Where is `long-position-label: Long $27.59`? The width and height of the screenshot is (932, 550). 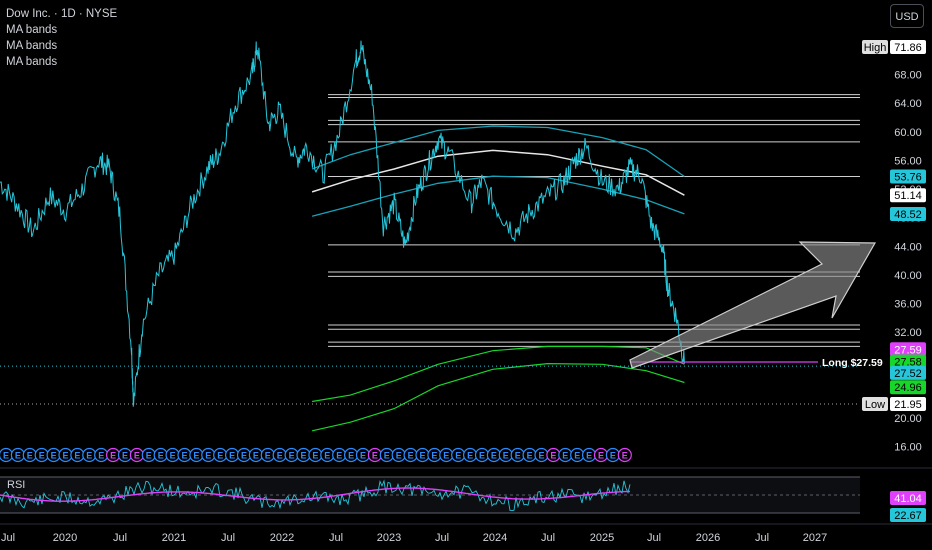
long-position-label: Long $27.59 is located at coordinates (852, 363).